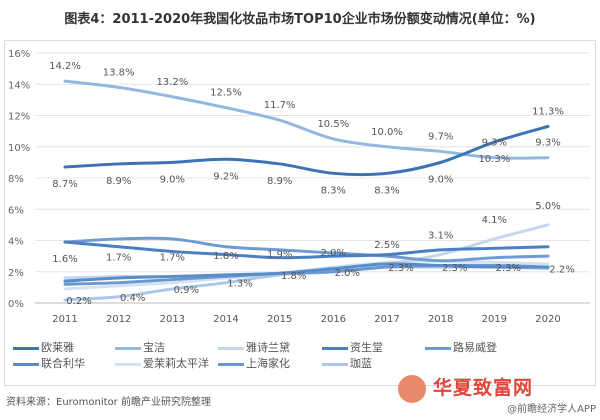  Describe the element at coordinates (475, 347) in the screenshot. I see `legend-label: 路易威登` at that location.